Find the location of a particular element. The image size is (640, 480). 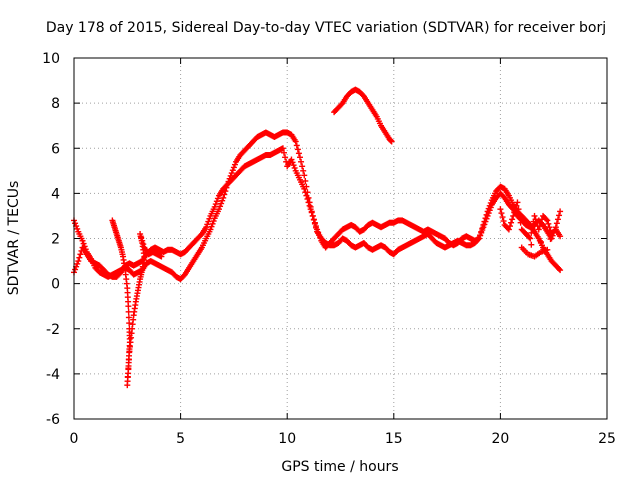

y-tick-label: -2 is located at coordinates (53, 330).